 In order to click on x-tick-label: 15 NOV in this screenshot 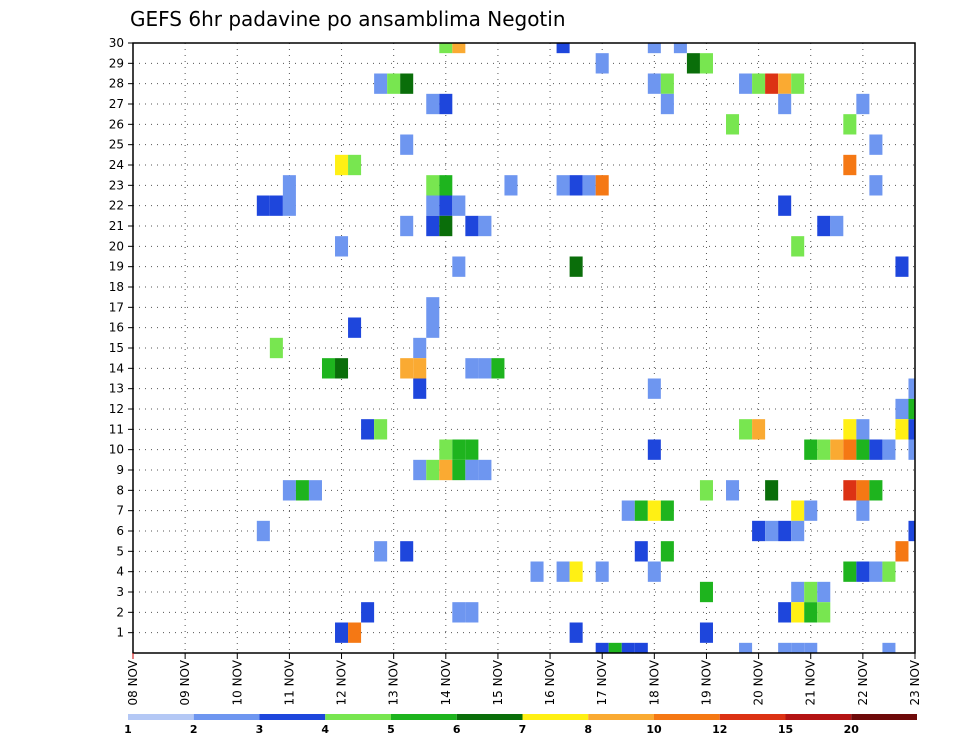, I will do `click(498, 682)`.